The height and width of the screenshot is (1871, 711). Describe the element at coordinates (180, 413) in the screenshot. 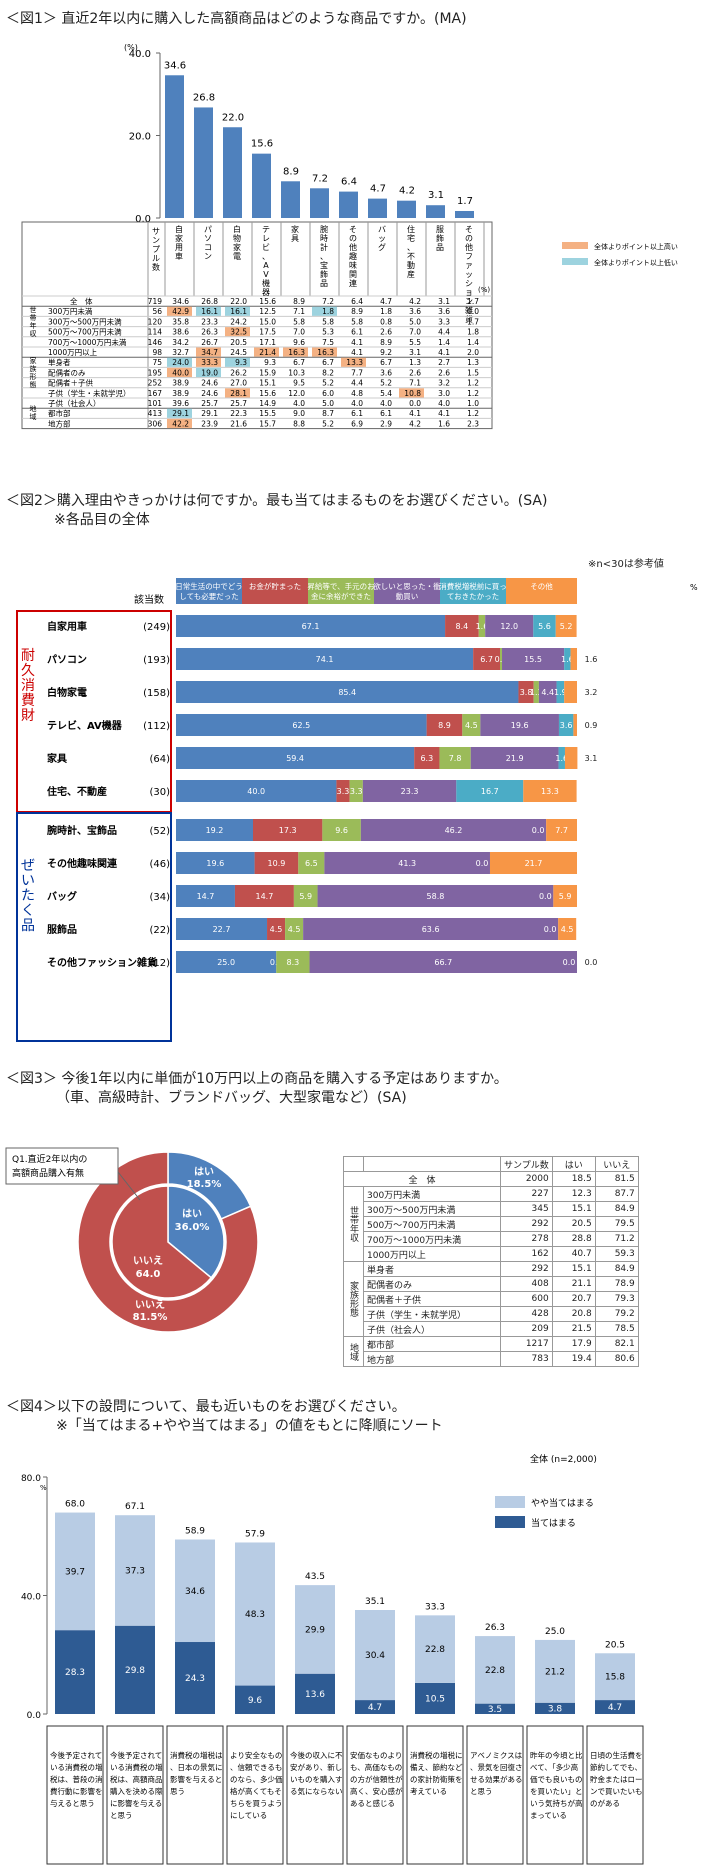

I see `fig1-cell-value: 29.1` at that location.